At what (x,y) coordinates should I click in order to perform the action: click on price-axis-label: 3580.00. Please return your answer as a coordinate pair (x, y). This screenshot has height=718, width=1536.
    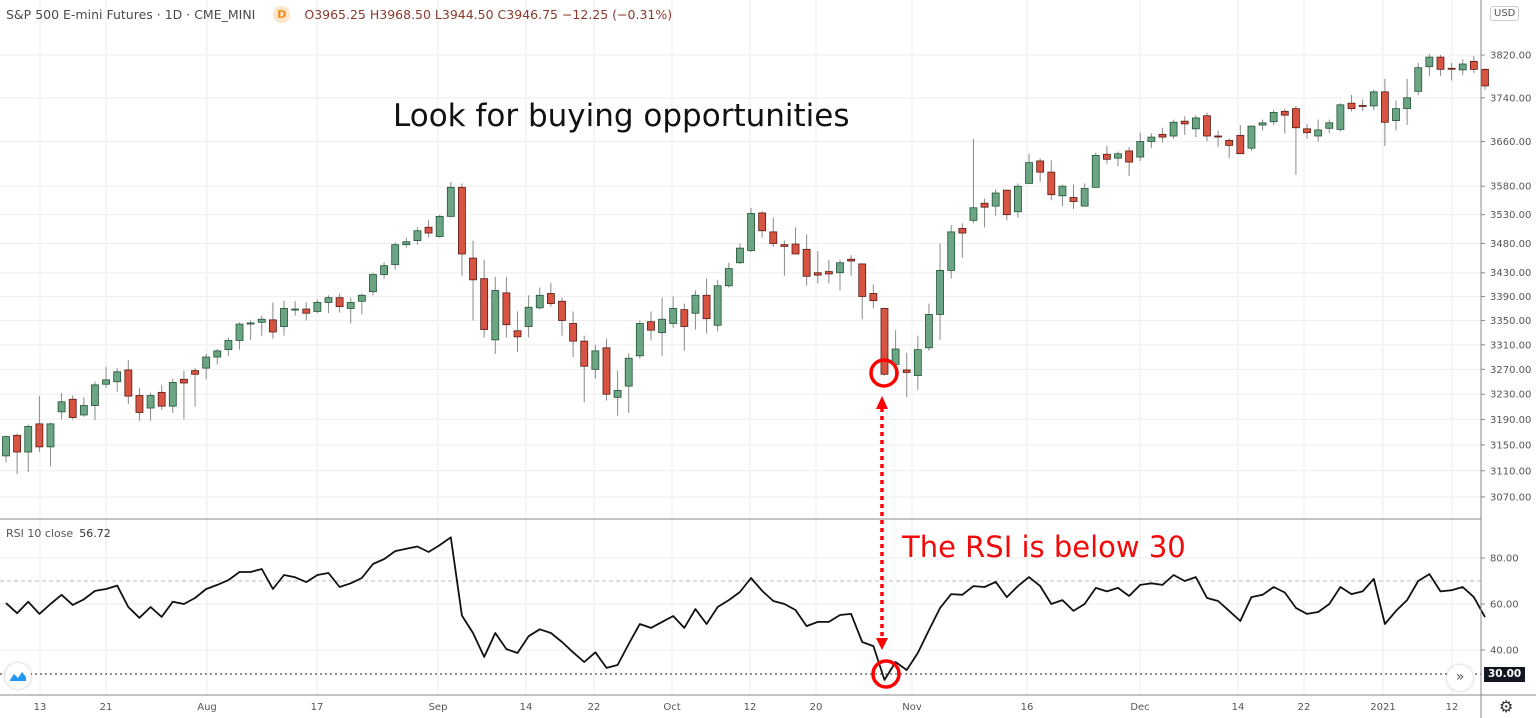
    Looking at the image, I should click on (1510, 187).